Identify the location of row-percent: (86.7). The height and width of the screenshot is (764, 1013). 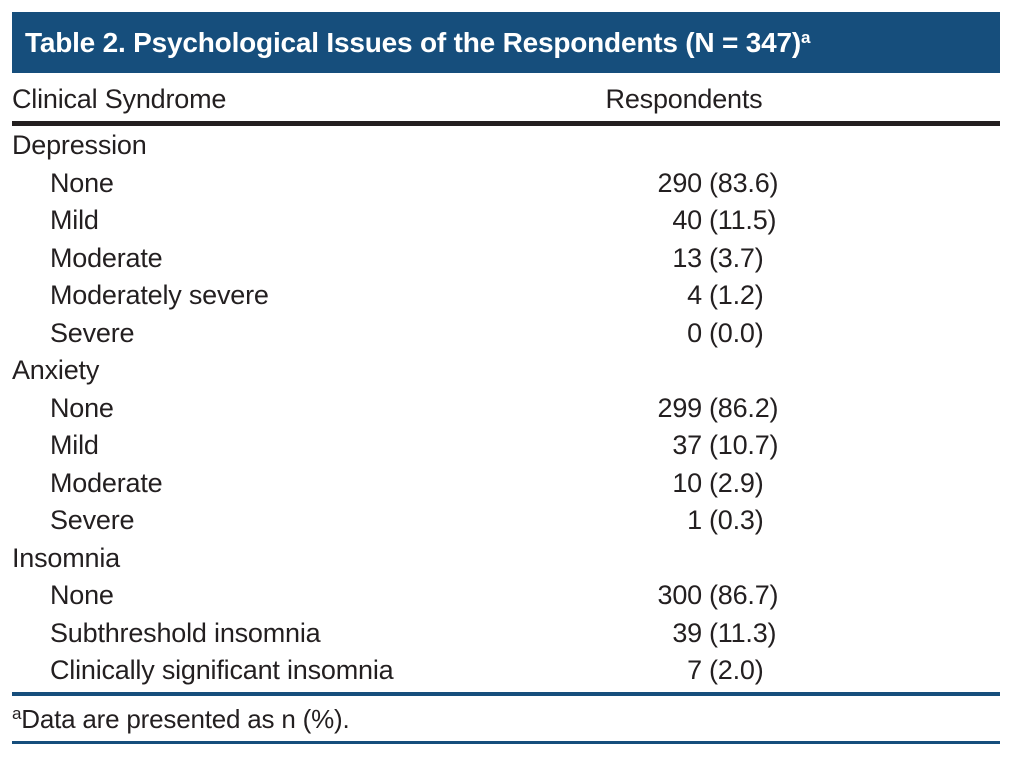
(744, 595).